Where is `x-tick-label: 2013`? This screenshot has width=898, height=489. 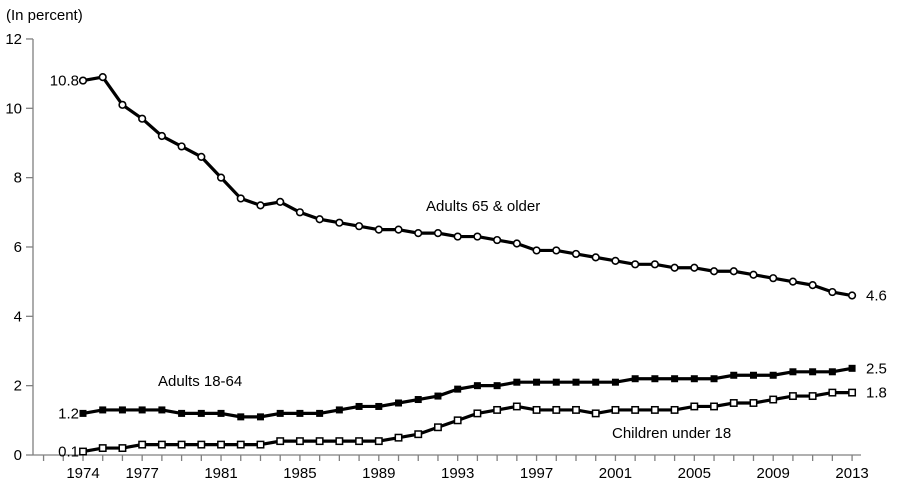 x-tick-label: 2013 is located at coordinates (851, 473).